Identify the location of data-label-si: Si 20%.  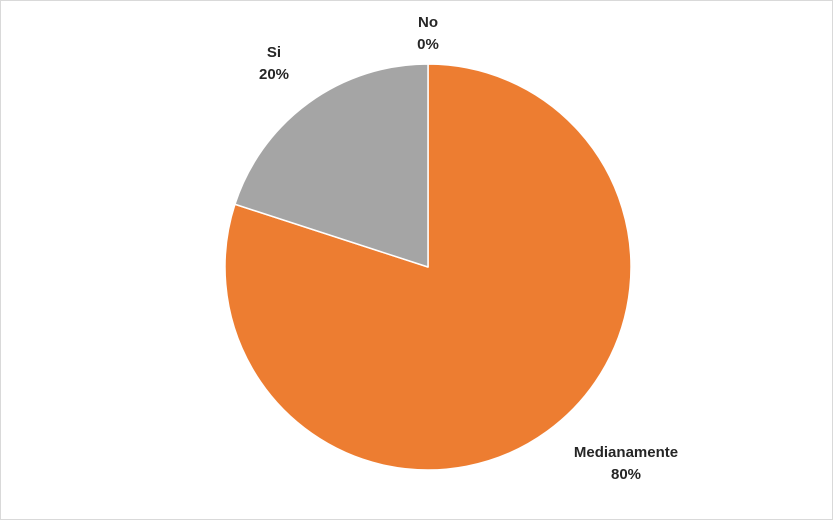
(274, 63).